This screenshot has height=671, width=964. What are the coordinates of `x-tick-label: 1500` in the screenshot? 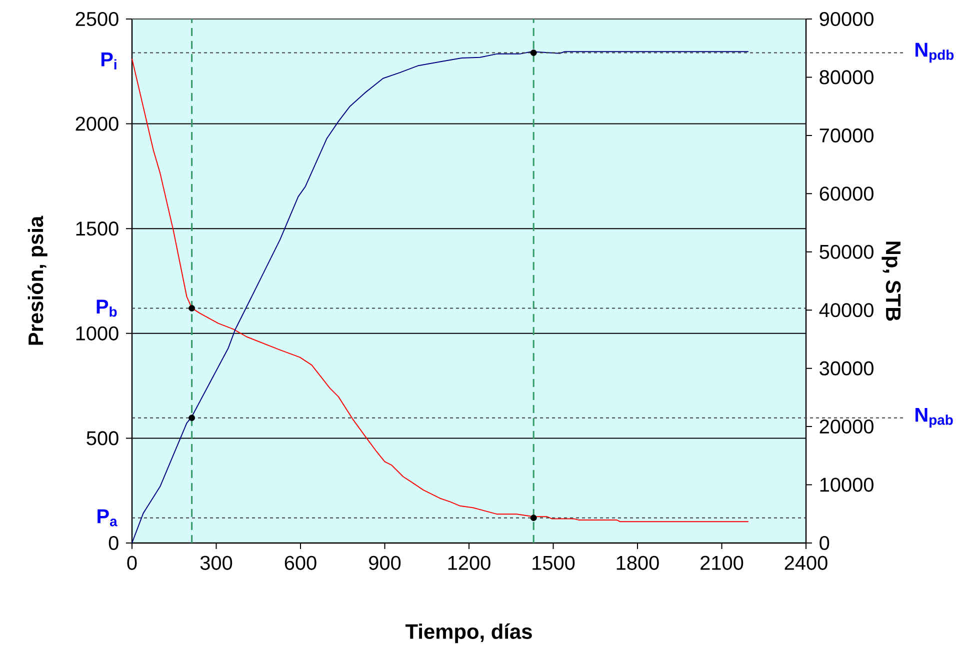 It's located at (553, 563).